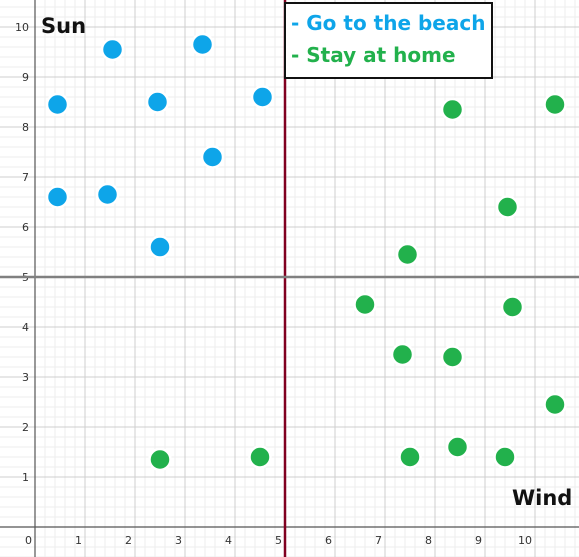  What do you see at coordinates (542, 498) in the screenshot?
I see `x-axis-label: Wind` at bounding box center [542, 498].